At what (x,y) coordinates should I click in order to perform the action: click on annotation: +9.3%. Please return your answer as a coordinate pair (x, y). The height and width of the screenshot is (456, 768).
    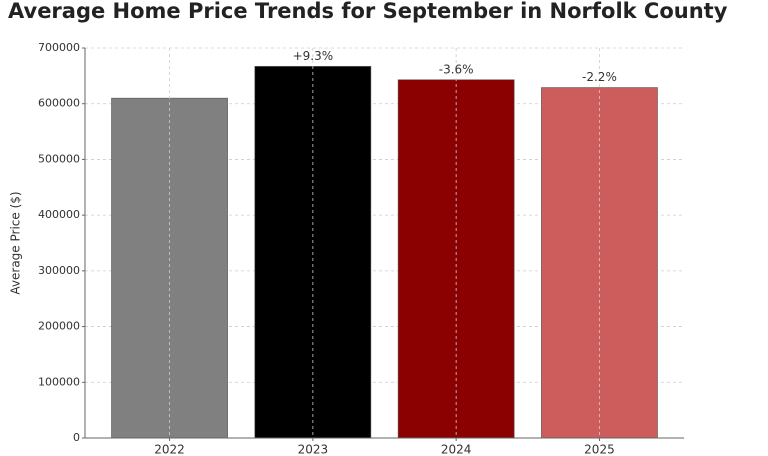
    Looking at the image, I should click on (313, 56).